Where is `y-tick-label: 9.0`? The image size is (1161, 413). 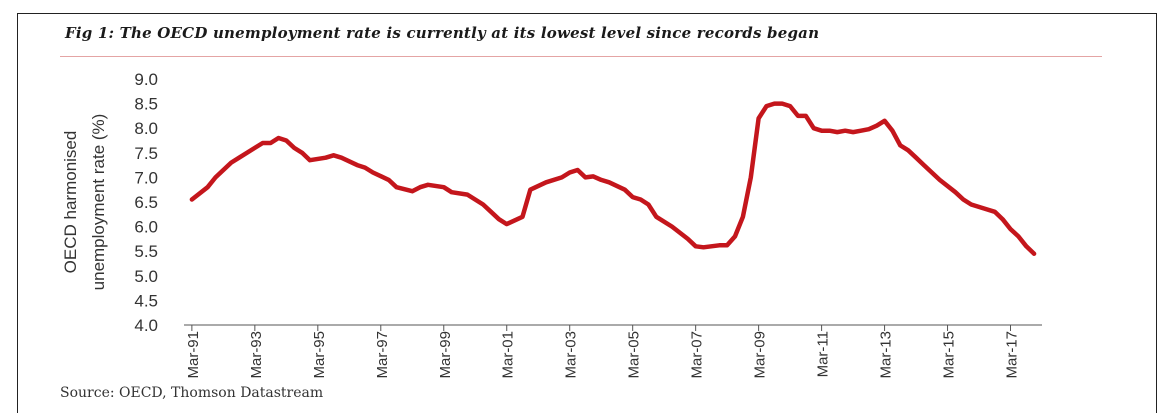 y-tick-label: 9.0 is located at coordinates (146, 79).